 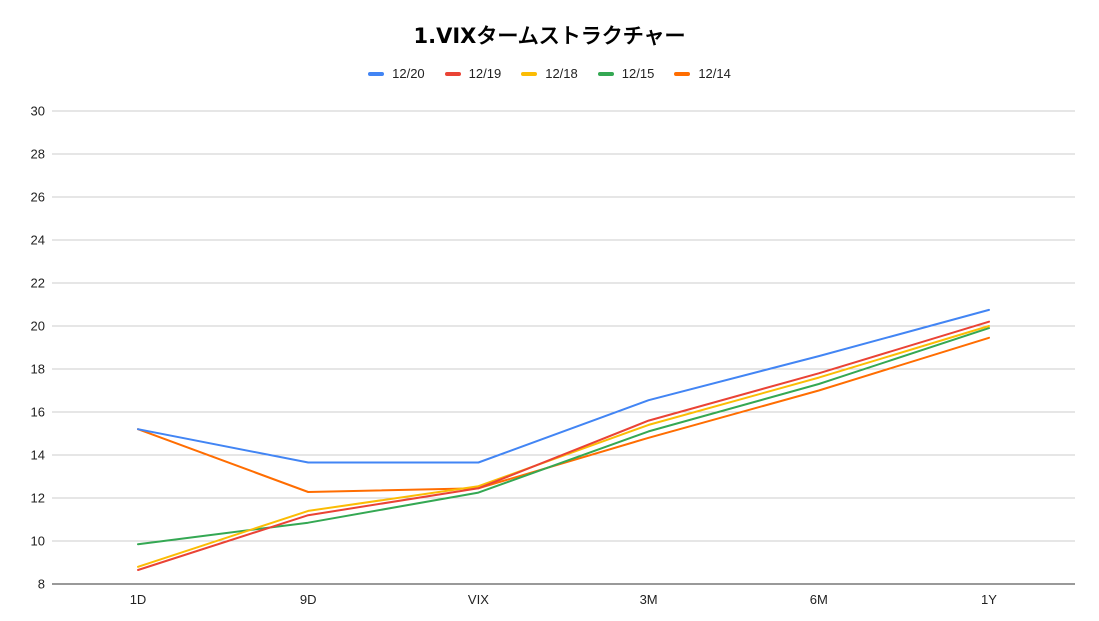 I want to click on chart-title: 1.VIXタームストラクチャー, so click(x=549, y=36).